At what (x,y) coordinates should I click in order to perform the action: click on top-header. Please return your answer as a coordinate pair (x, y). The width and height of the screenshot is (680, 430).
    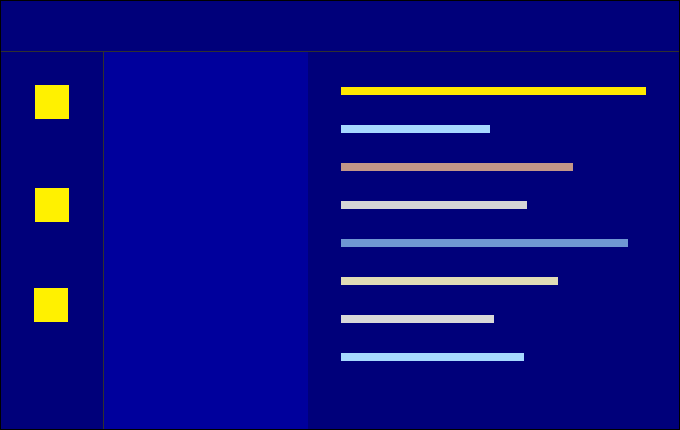
    Looking at the image, I should click on (340, 26).